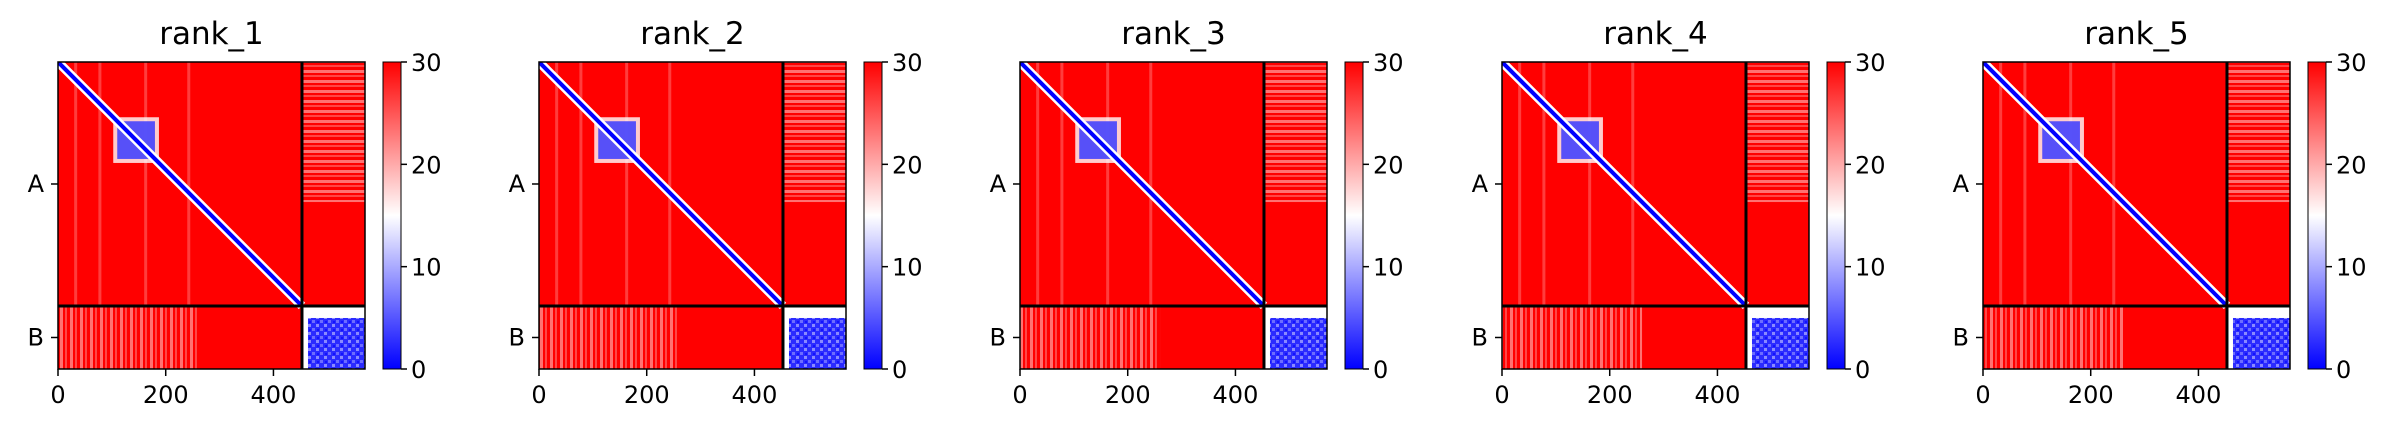  Describe the element at coordinates (692, 34) in the screenshot. I see `panel-title: rank_2` at that location.